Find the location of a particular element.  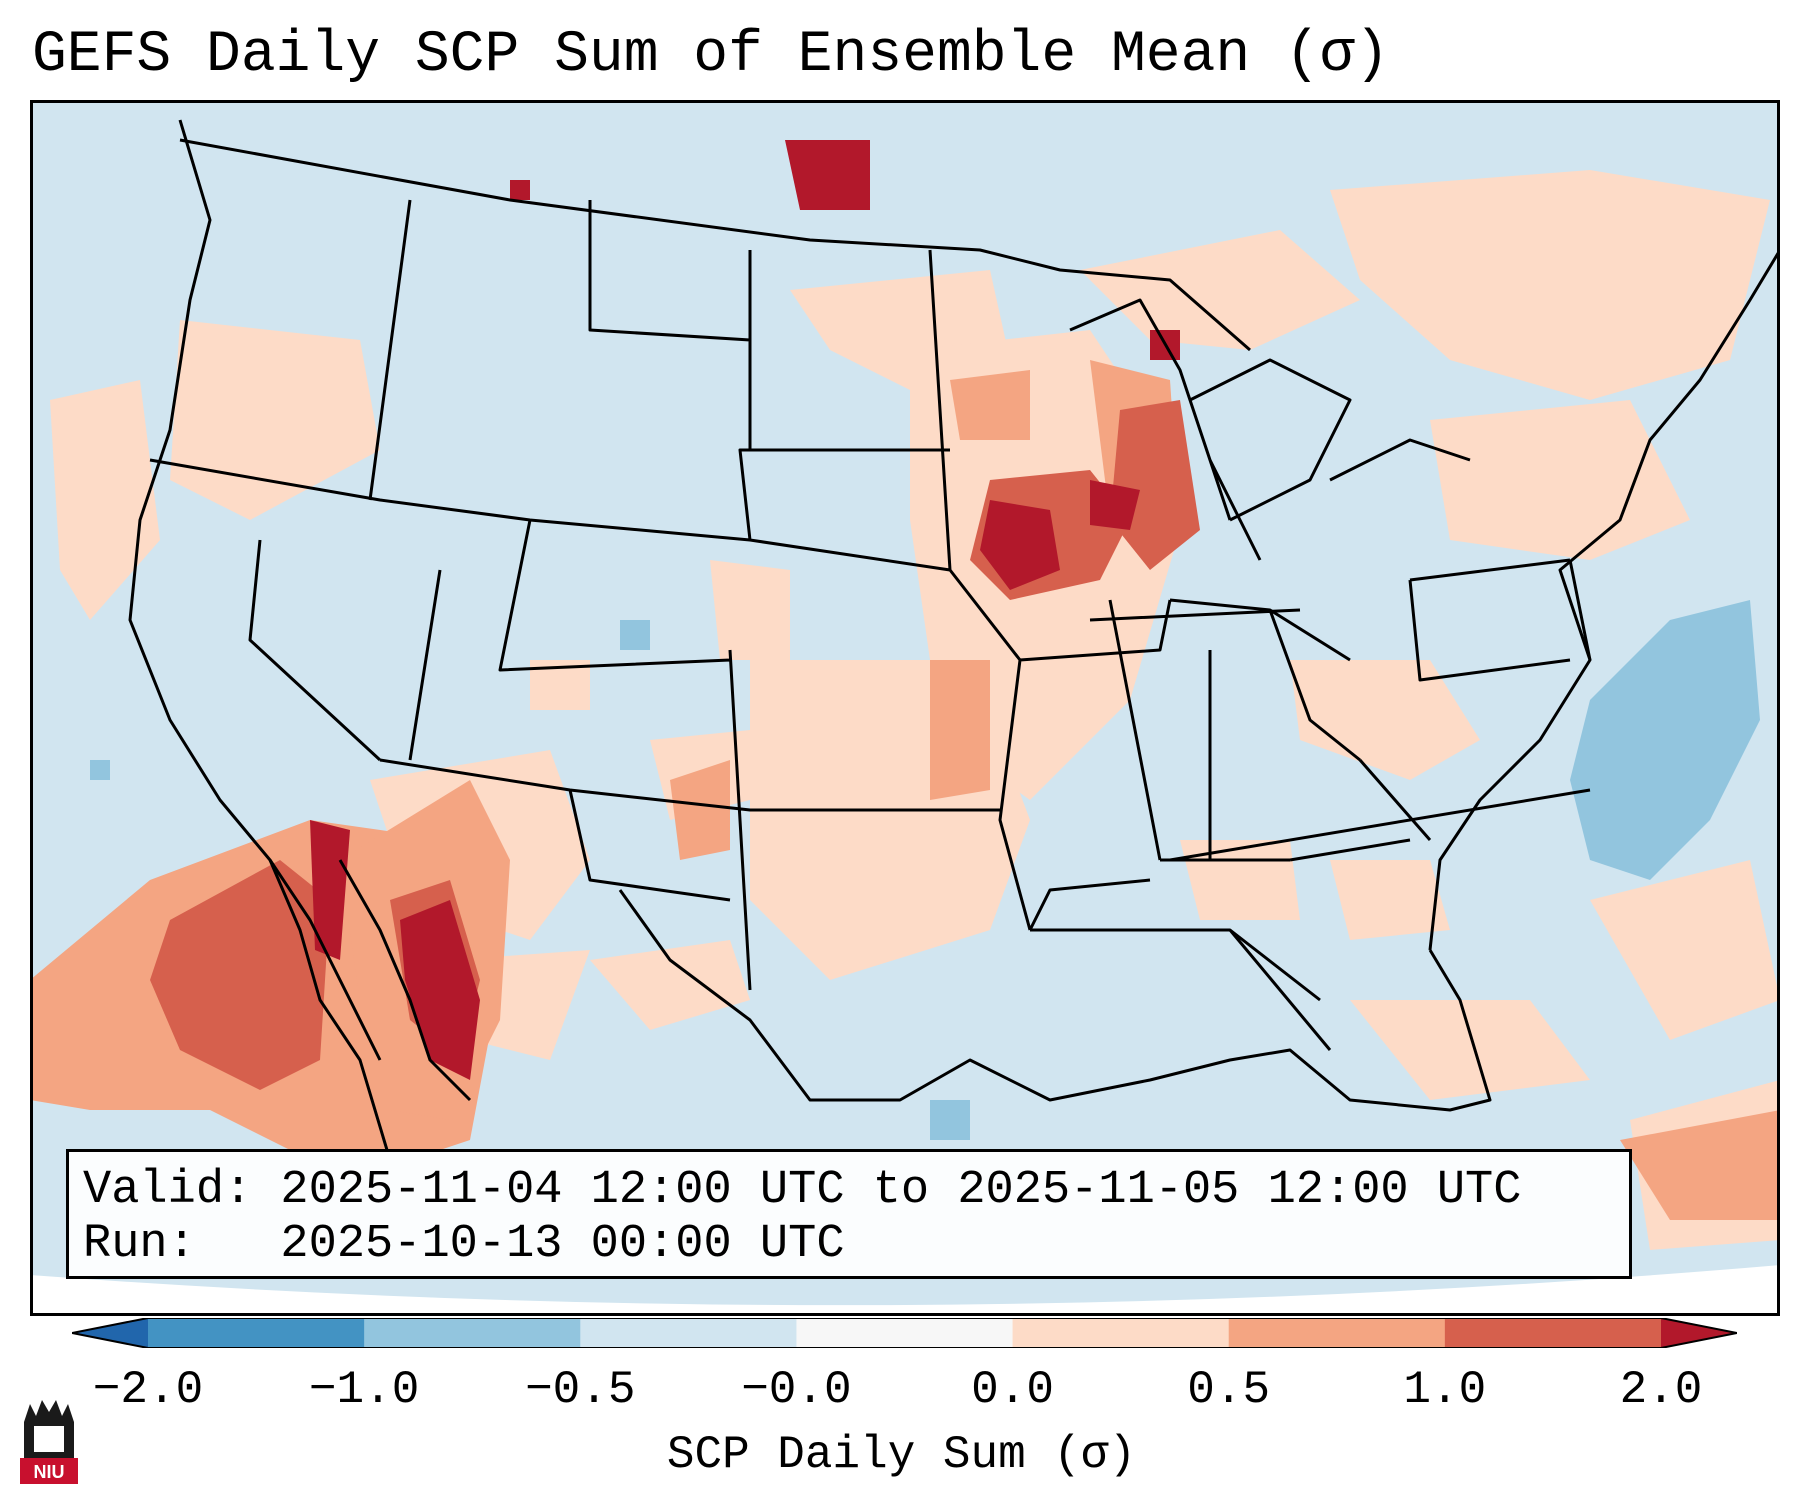

gulf-coast is located at coordinates (1055, 1000).